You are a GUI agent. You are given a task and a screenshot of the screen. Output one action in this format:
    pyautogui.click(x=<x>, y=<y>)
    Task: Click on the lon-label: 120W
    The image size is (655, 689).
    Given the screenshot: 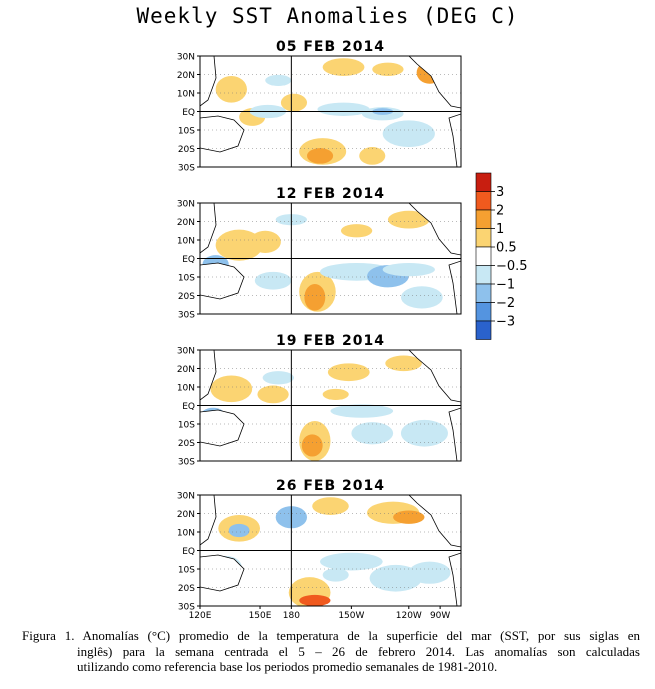 What is the action you would take?
    pyautogui.click(x=409, y=616)
    